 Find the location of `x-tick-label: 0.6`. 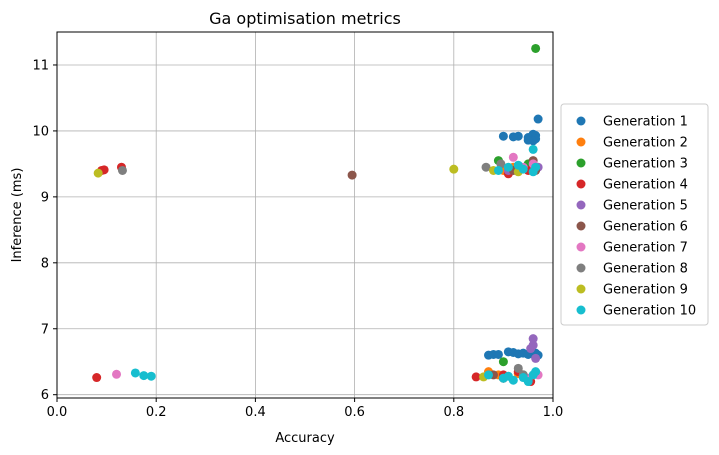

x-tick-label: 0.6 is located at coordinates (354, 412).